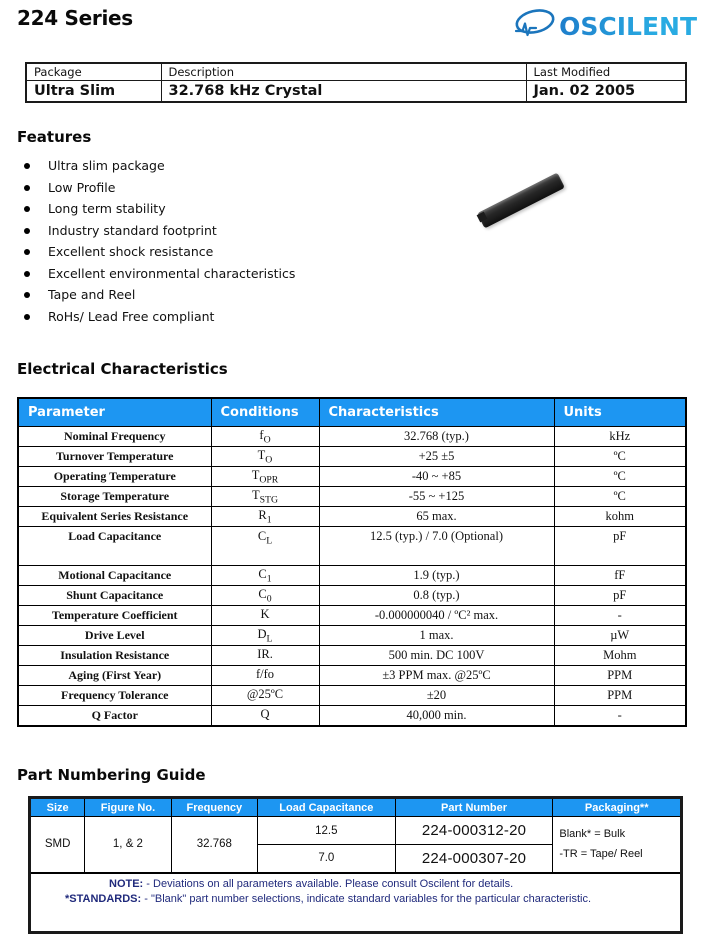 Image resolution: width=709 pixels, height=934 pixels. What do you see at coordinates (620, 575) in the screenshot?
I see `units-cell: fF` at bounding box center [620, 575].